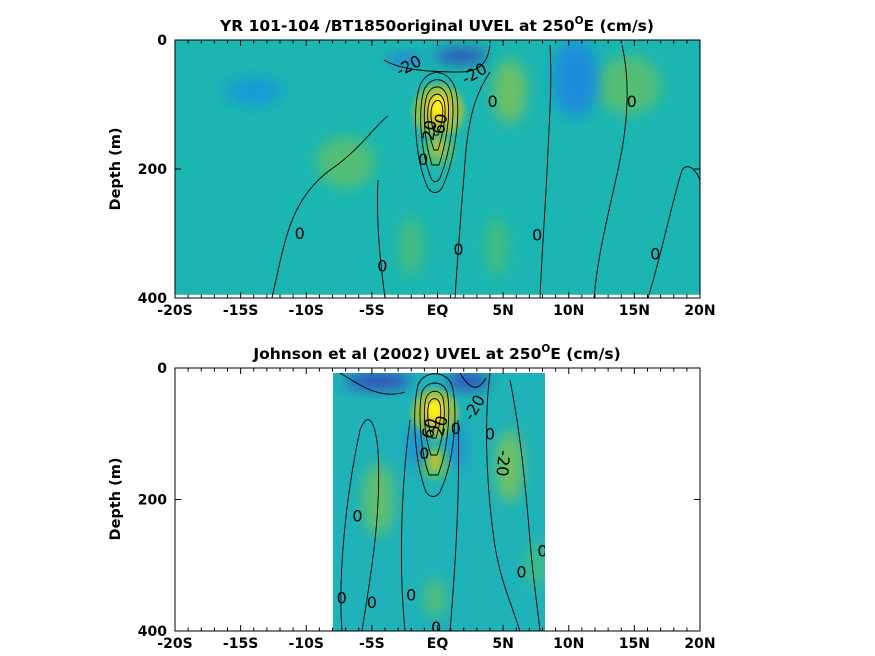  Describe the element at coordinates (454, 525) in the screenshot. I see `contour-zero-e-bottom` at that location.